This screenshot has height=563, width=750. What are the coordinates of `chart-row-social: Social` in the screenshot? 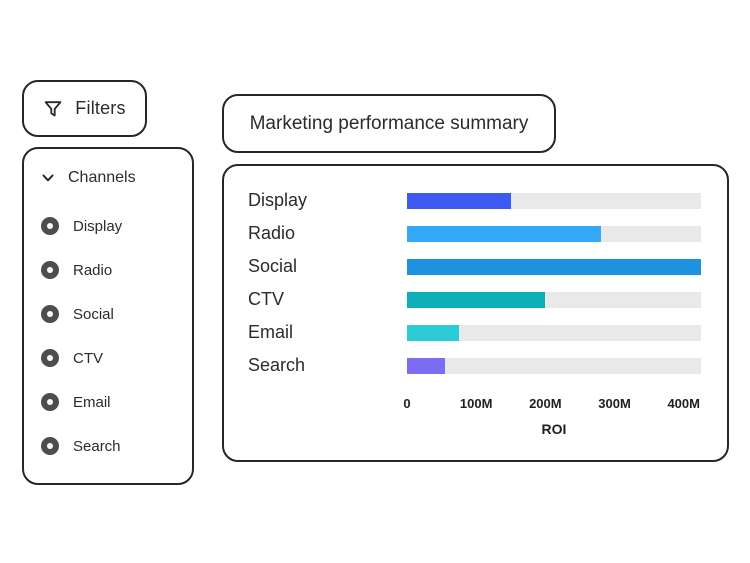 It's located at (474, 266).